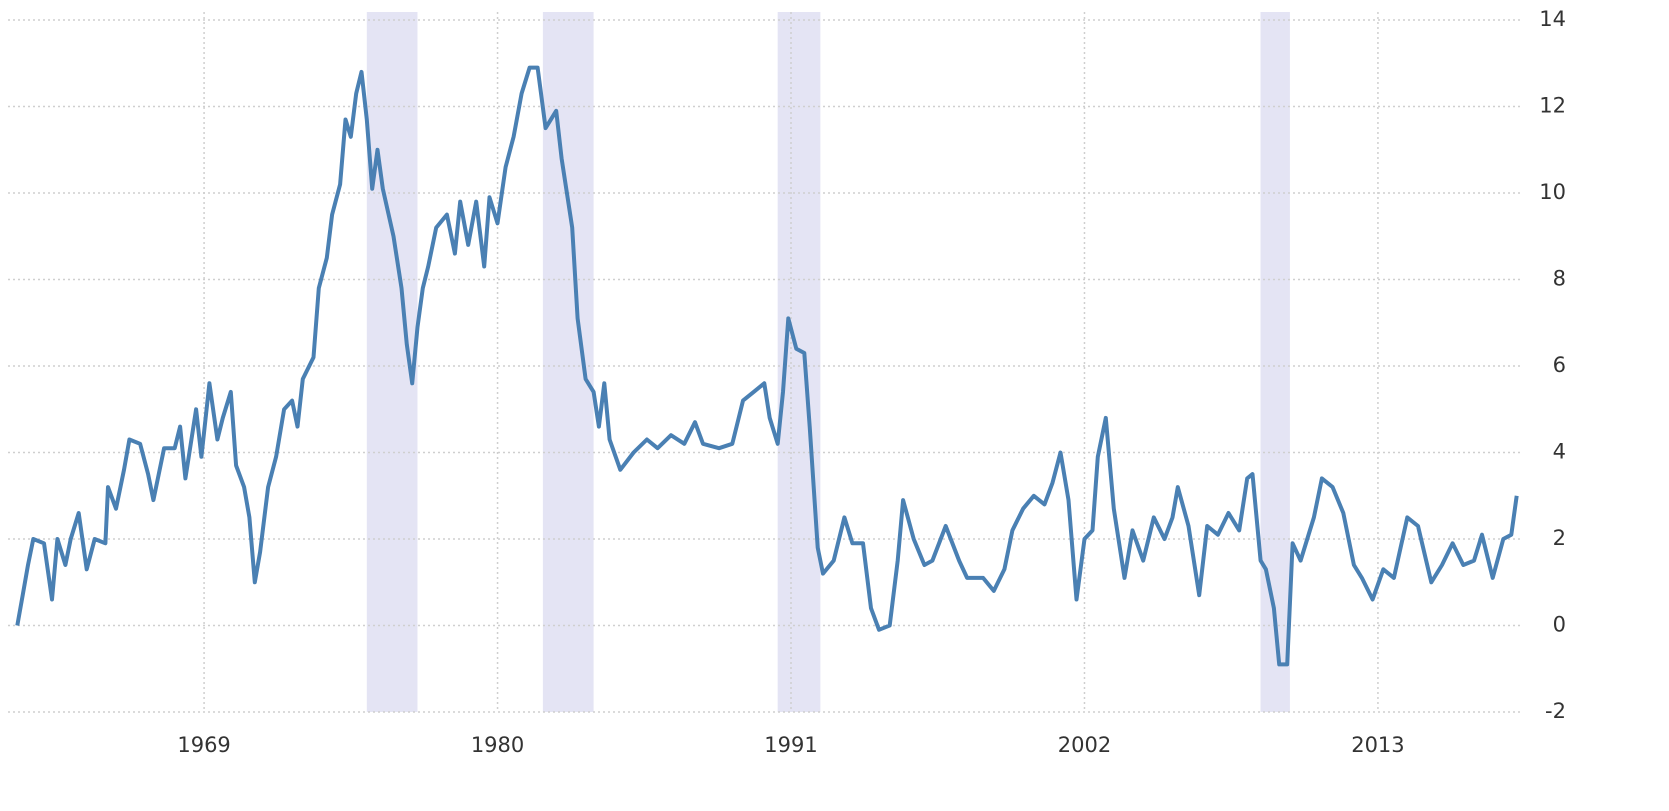  What do you see at coordinates (497, 745) in the screenshot?
I see `x-tick-label: 1980` at bounding box center [497, 745].